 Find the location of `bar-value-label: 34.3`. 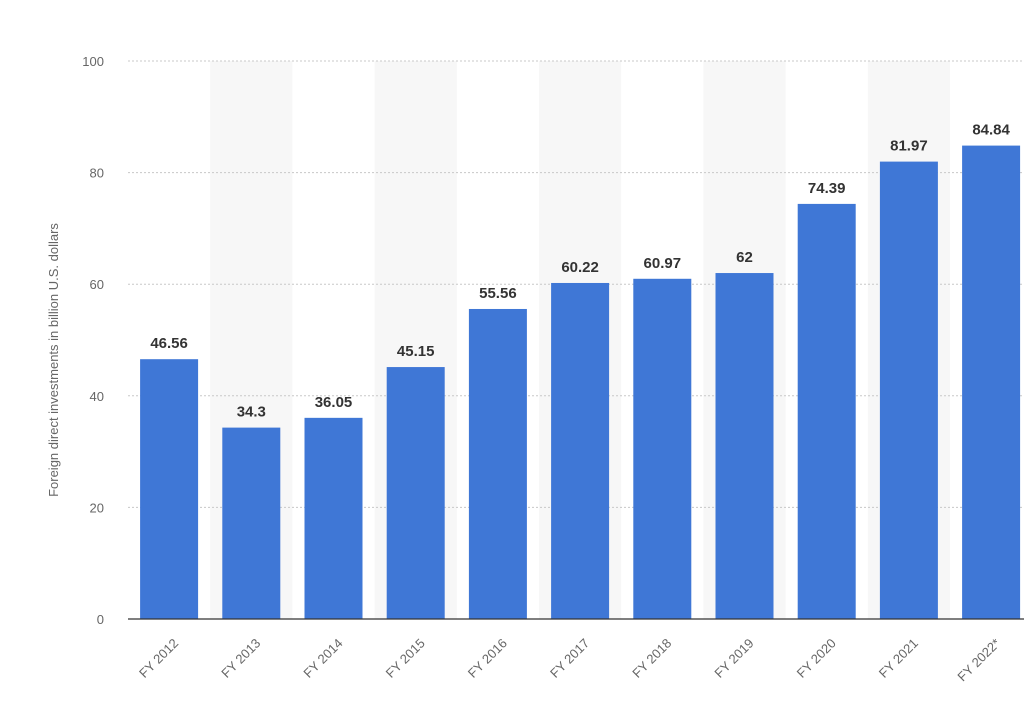

bar-value-label: 34.3 is located at coordinates (251, 412).